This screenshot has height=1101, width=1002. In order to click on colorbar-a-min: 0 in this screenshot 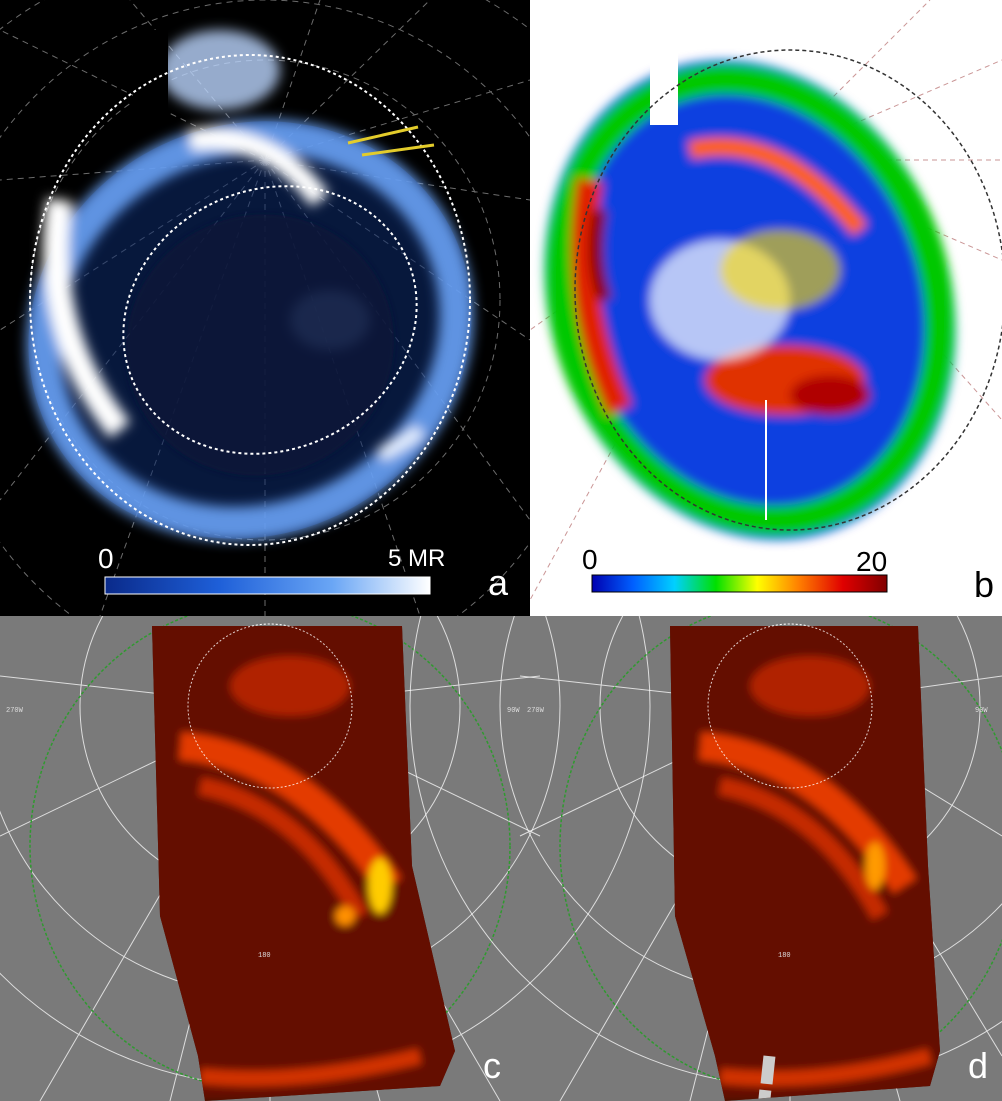, I will do `click(106, 558)`.